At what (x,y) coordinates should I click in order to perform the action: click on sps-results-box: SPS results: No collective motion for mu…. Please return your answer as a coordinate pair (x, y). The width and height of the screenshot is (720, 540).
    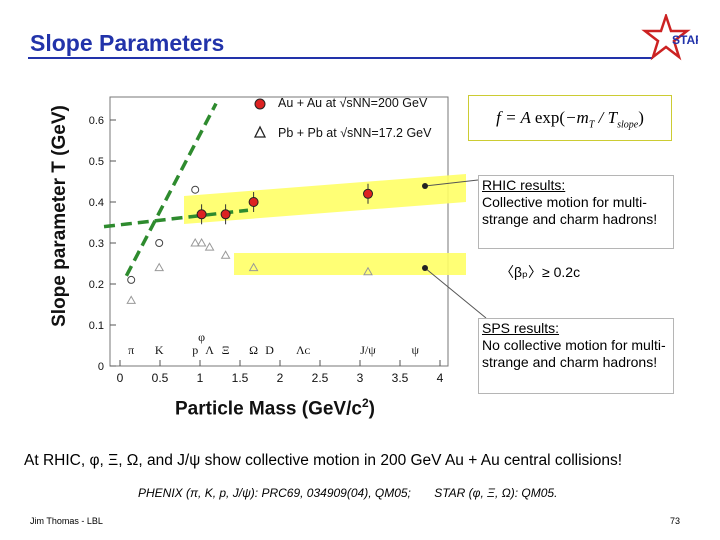
    Looking at the image, I should click on (576, 356).